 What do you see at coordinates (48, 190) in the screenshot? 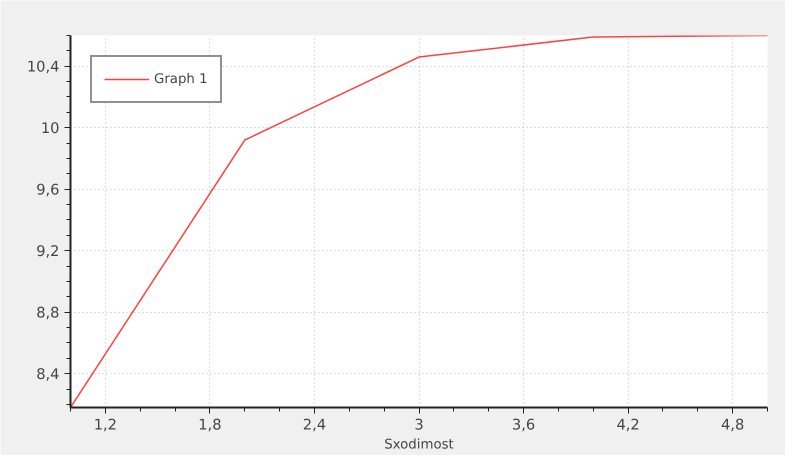
I see `y-tick-label: 9,6` at bounding box center [48, 190].